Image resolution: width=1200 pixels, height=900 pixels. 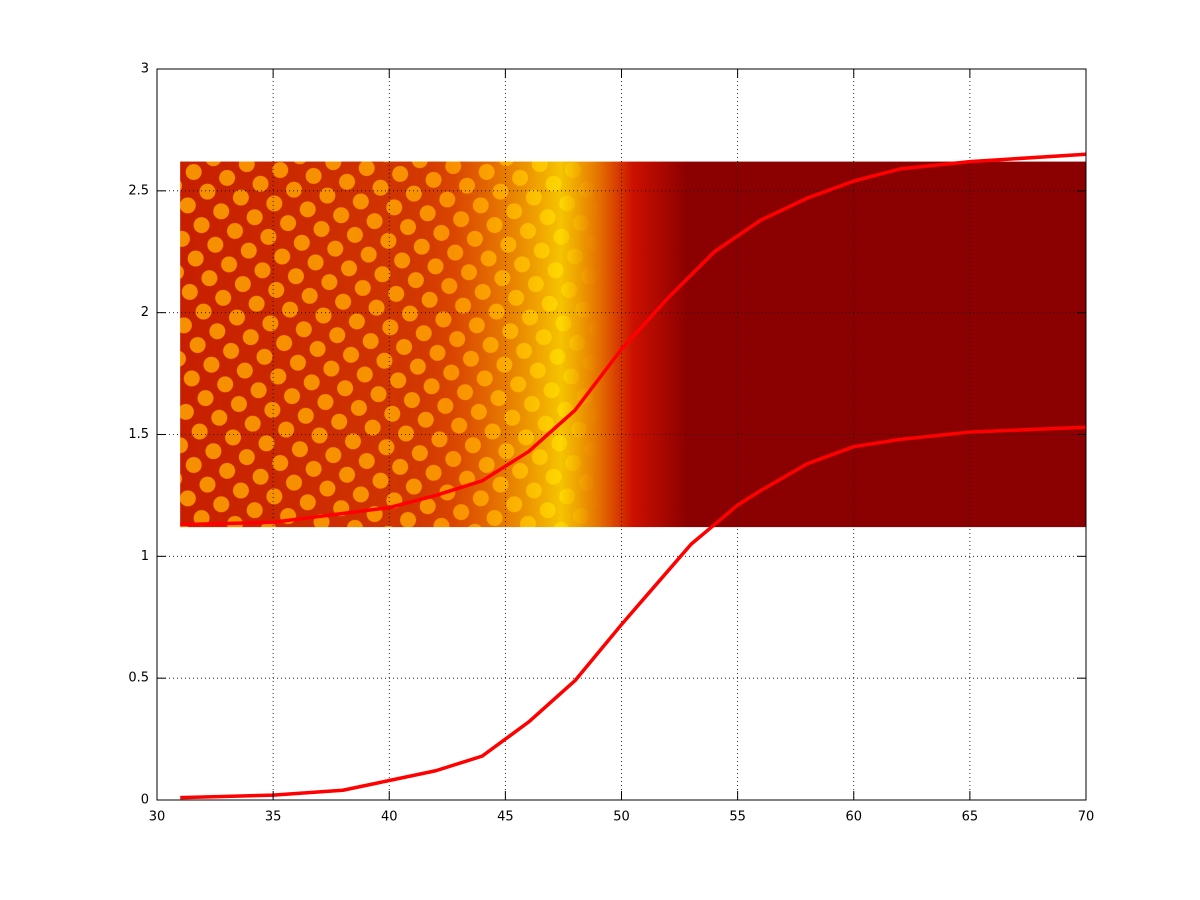 I want to click on y-tick-label: 2, so click(x=145, y=312).